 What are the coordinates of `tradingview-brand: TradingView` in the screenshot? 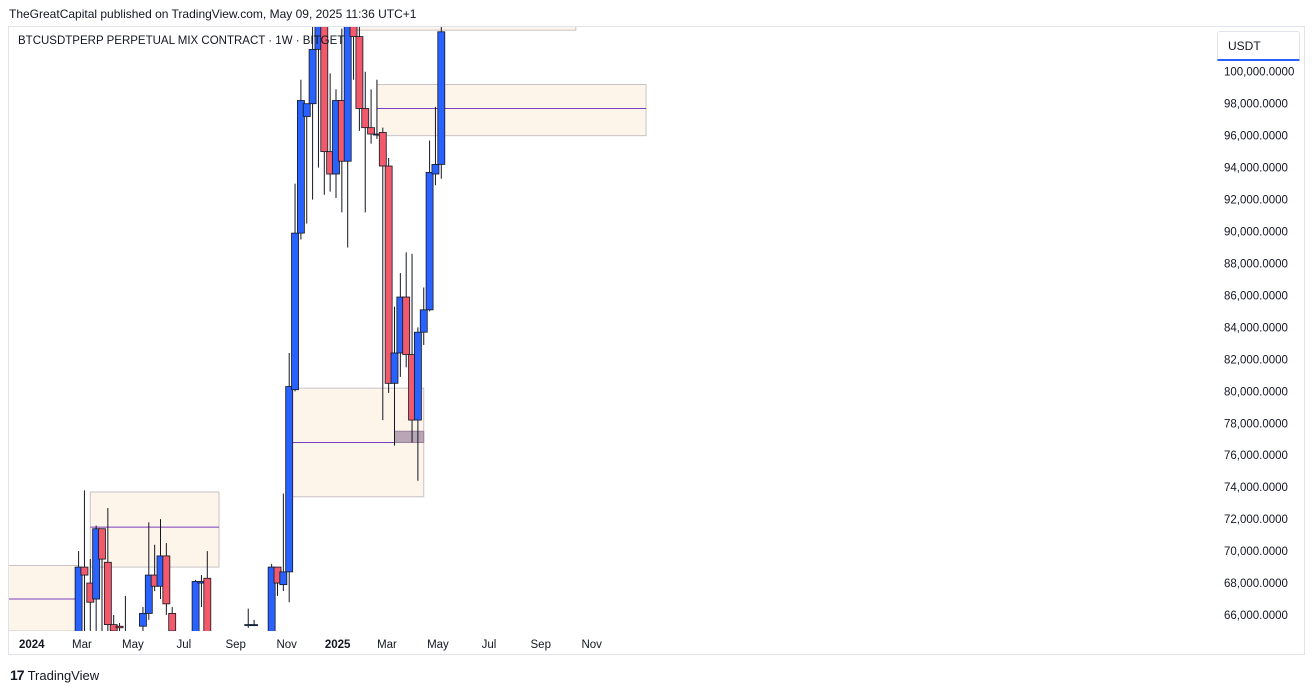 It's located at (63, 675).